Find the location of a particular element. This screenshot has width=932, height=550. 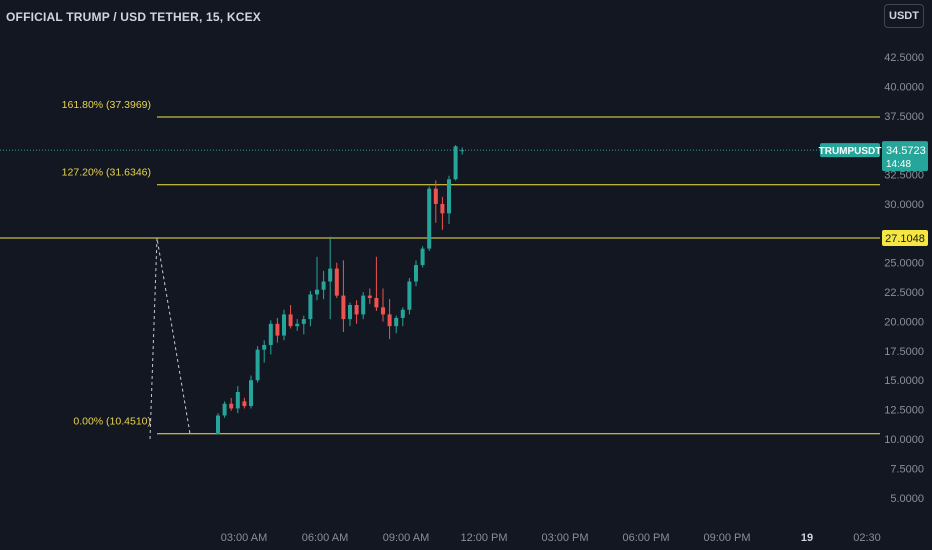

time-tick-label: 02:30 is located at coordinates (867, 538).